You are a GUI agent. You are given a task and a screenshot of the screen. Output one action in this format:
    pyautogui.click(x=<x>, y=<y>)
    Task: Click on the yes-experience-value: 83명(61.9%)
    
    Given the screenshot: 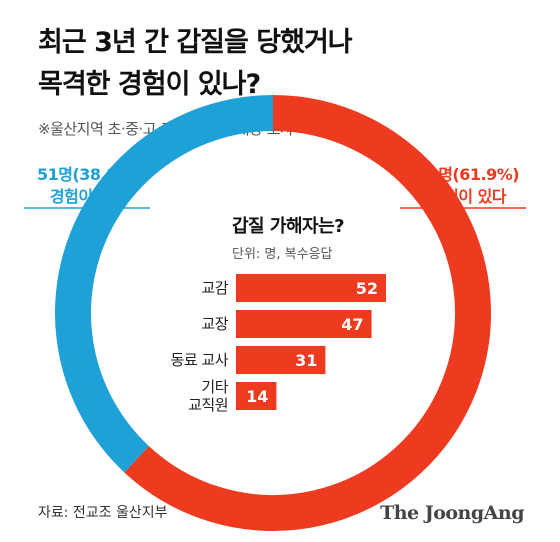 What is the action you would take?
    pyautogui.click(x=468, y=174)
    